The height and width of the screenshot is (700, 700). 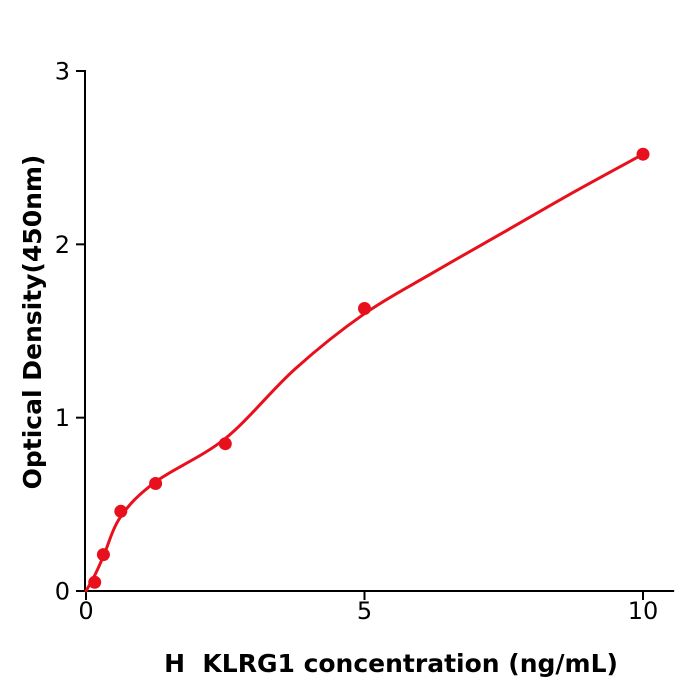 I want to click on y-axis-title: Optical Density(450nm), so click(x=32, y=322).